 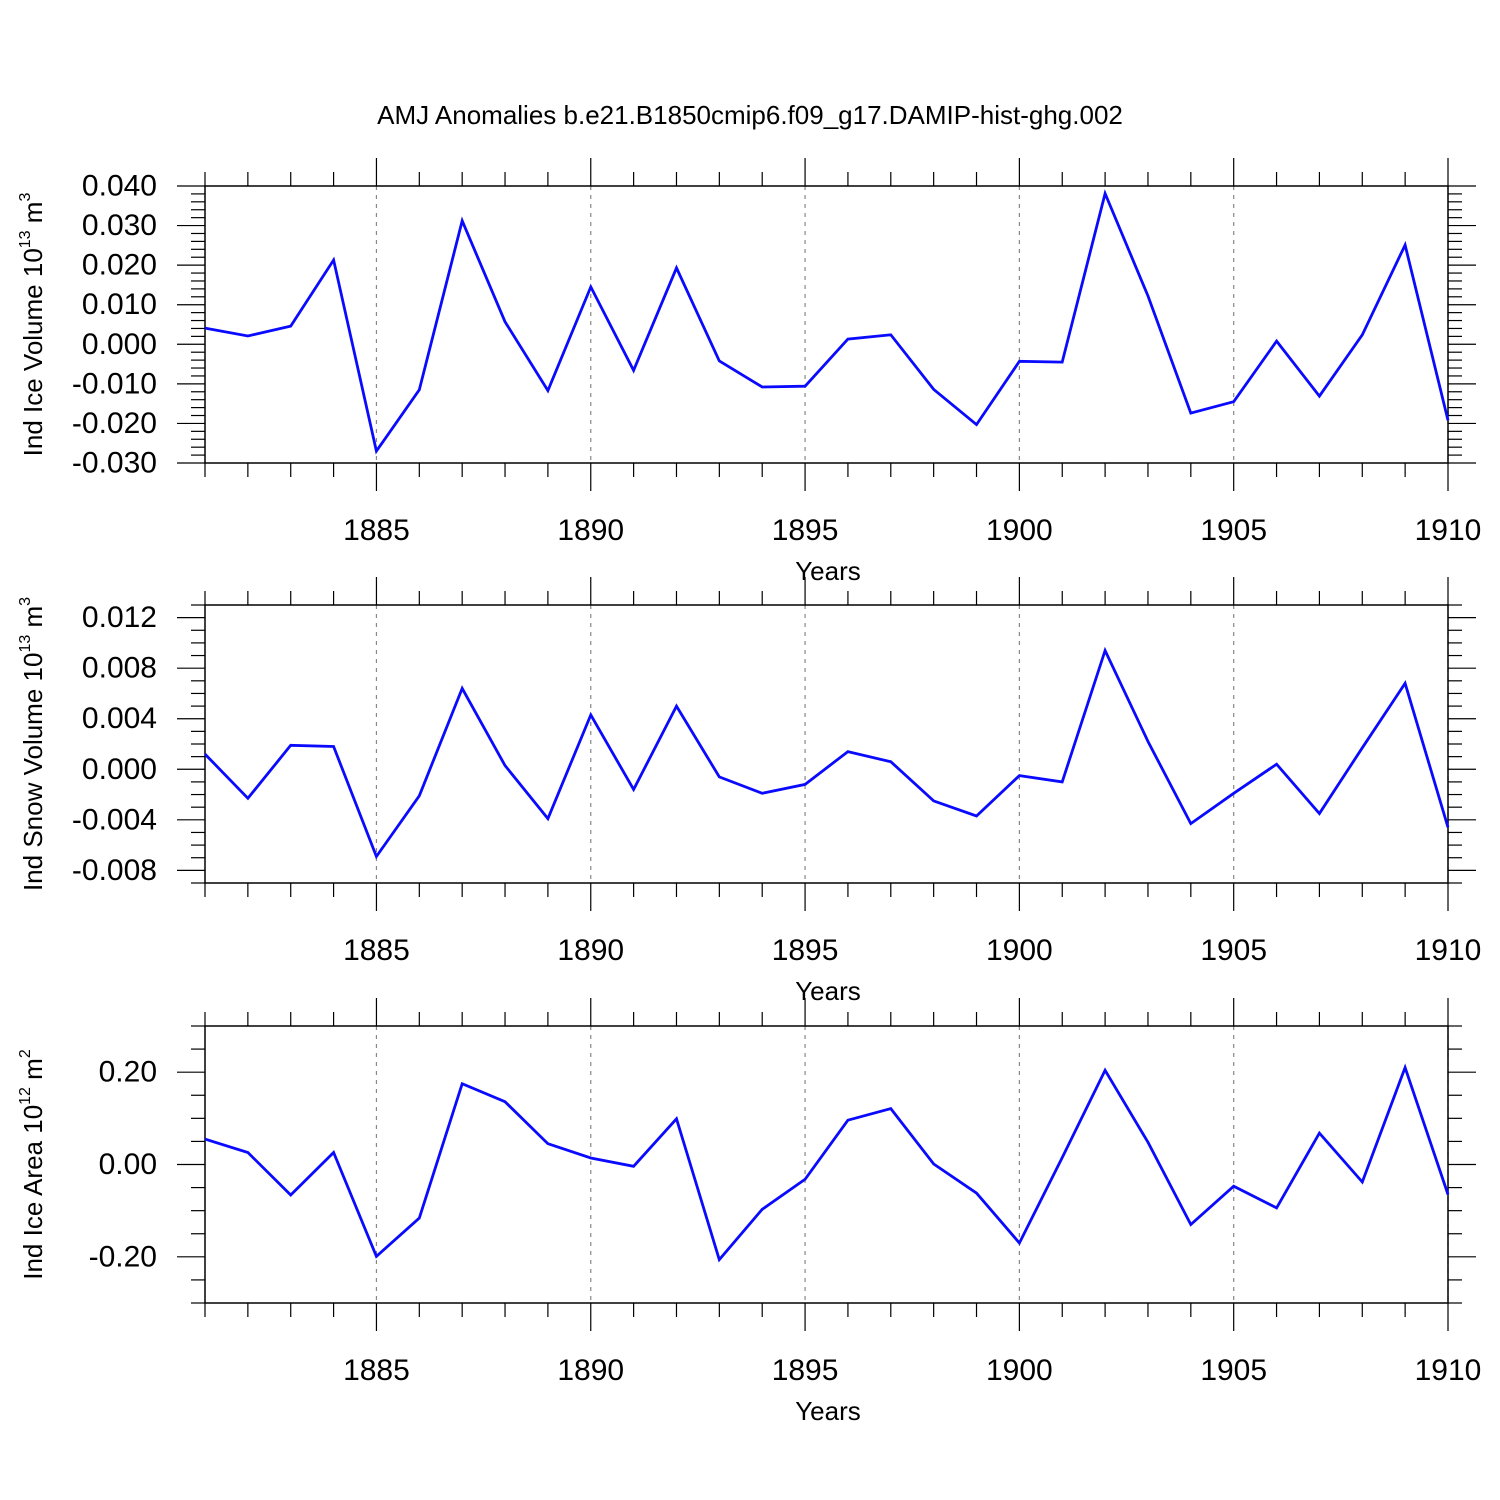 What do you see at coordinates (128, 1072) in the screenshot?
I see `y-tick-label: 0.20` at bounding box center [128, 1072].